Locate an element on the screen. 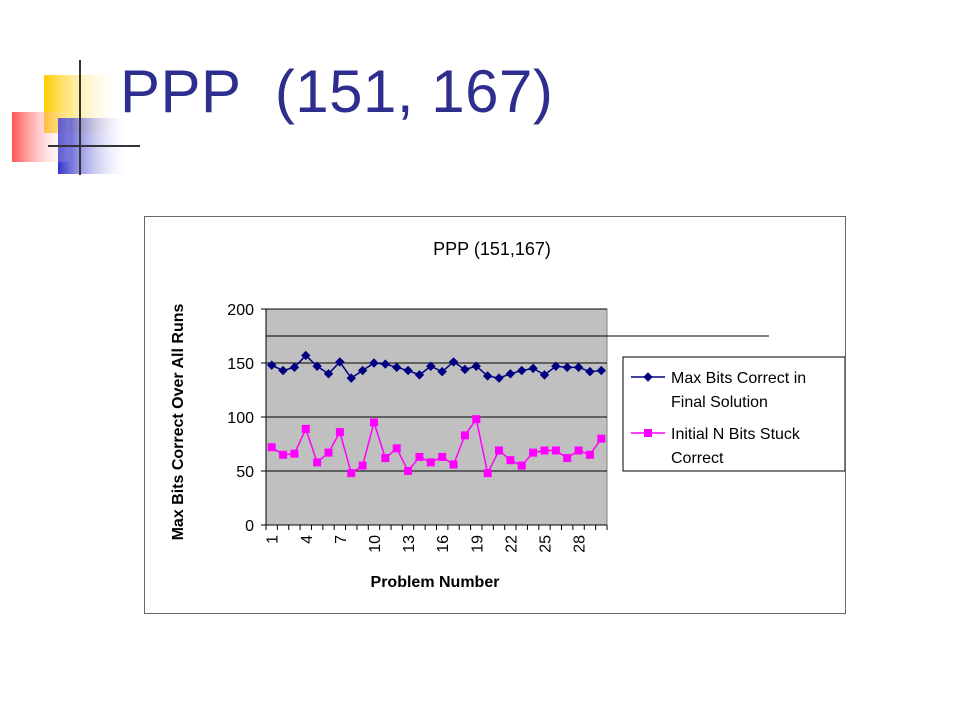 Image resolution: width=960 pixels, height=720 pixels. y-tick-label: 0 is located at coordinates (249, 526).